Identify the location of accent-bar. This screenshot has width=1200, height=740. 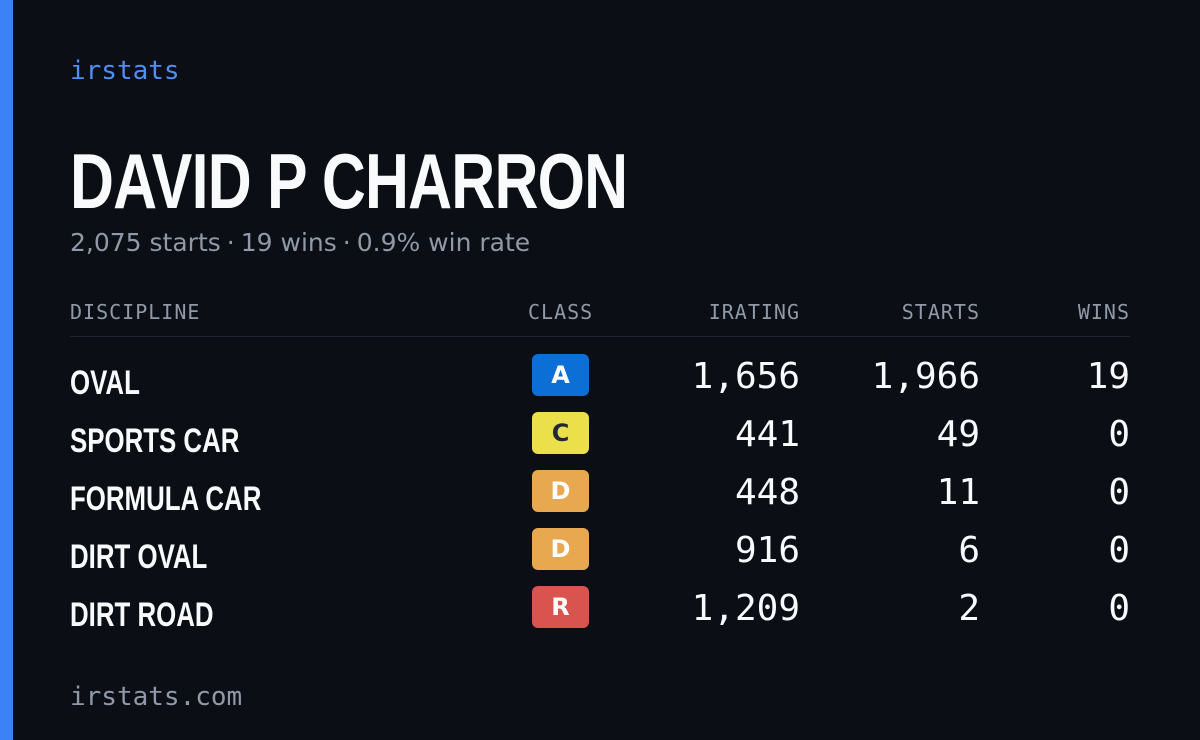
(6, 370).